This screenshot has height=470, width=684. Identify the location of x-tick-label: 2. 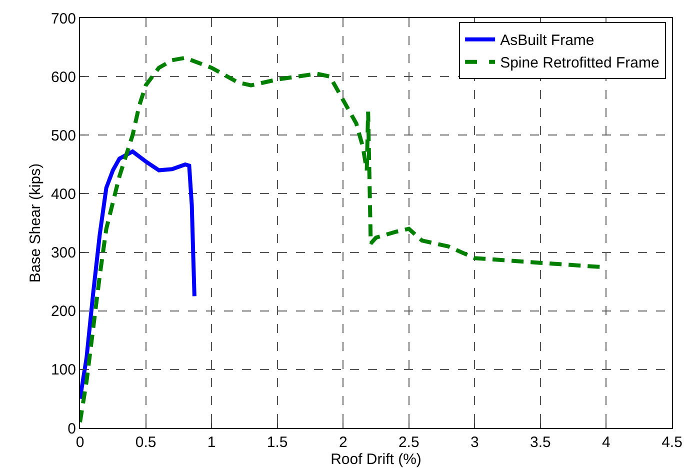
(343, 442).